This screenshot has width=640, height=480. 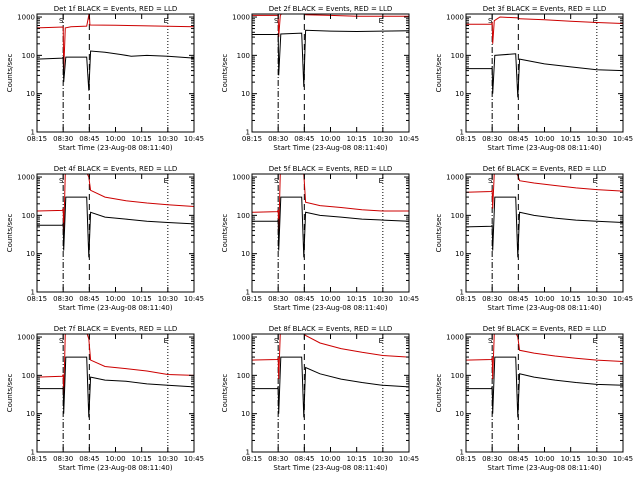 I want to click on panel-title: Det 6f BLACK = Events, RED = LLD, so click(x=544, y=169).